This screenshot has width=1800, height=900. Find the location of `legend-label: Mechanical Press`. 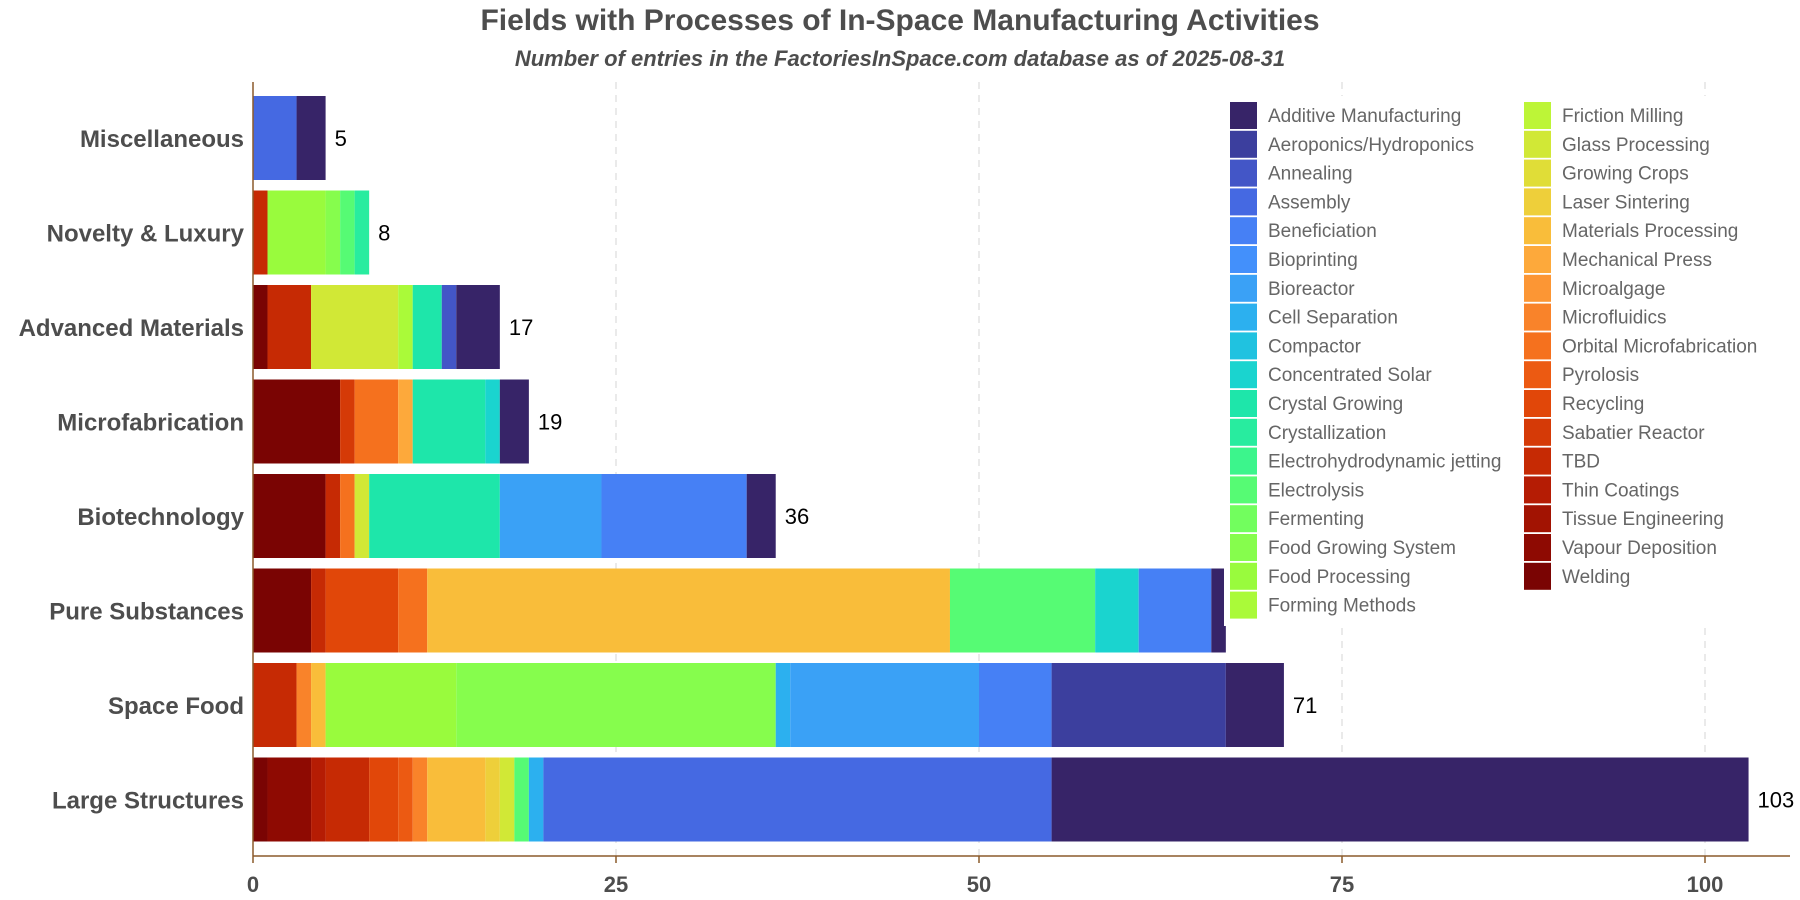

legend-label: Mechanical Press is located at coordinates (1637, 260).